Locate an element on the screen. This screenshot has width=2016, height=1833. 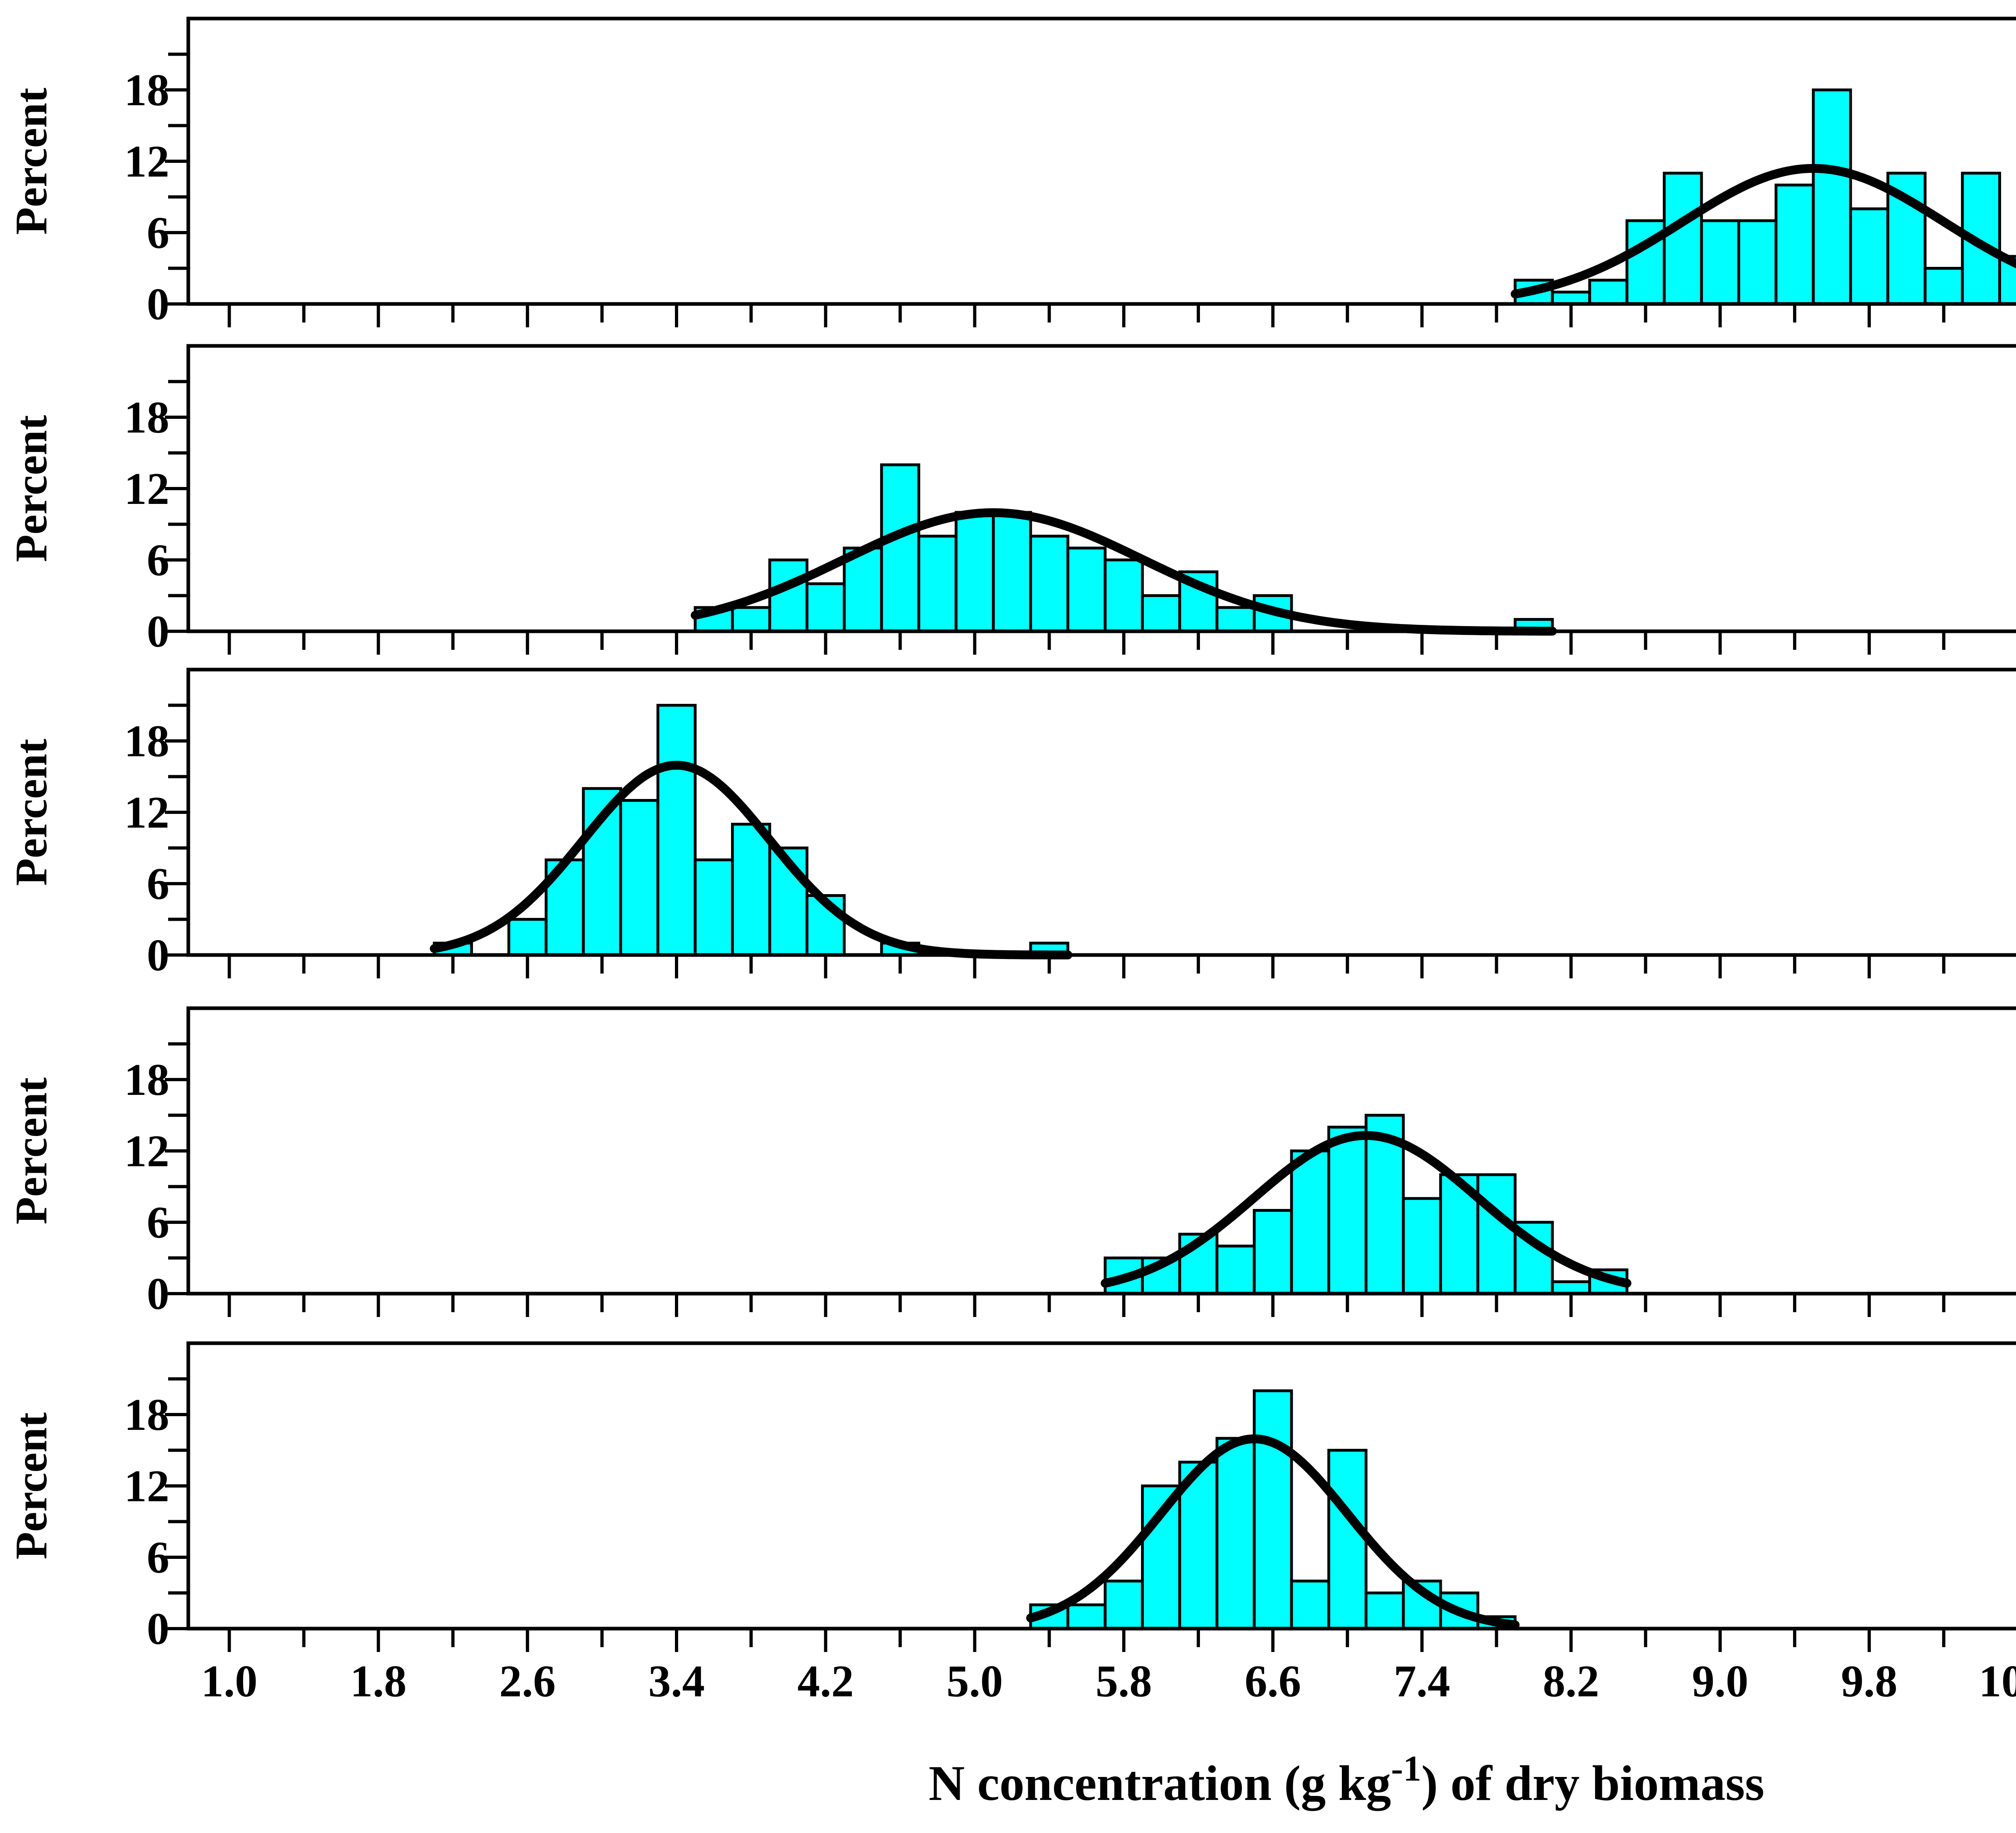
x-tick-label: 5.0 is located at coordinates (974, 1681).